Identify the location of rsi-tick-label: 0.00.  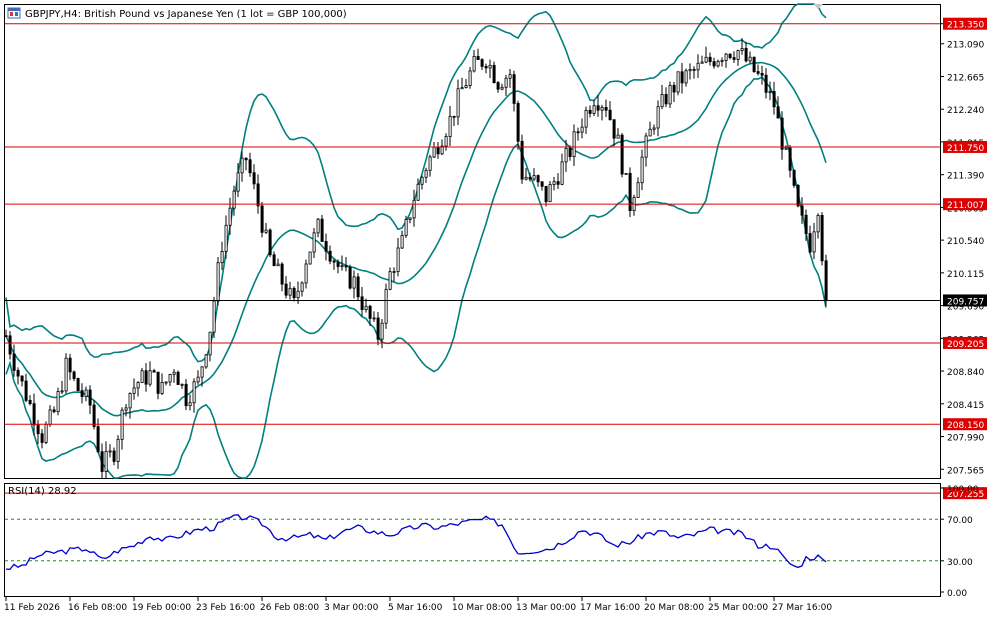
(957, 594).